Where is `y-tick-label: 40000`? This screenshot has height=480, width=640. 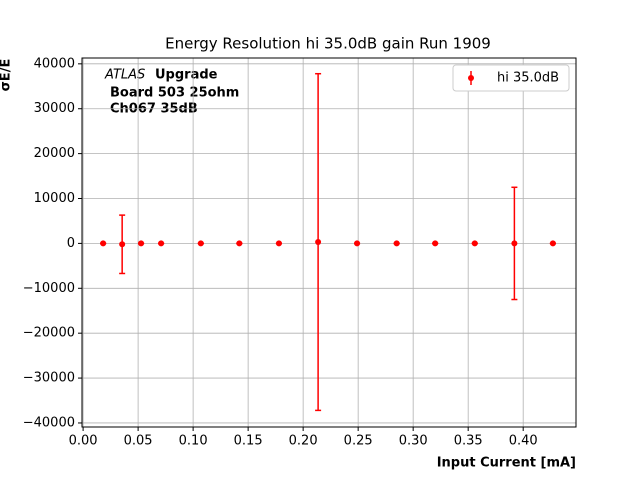 y-tick-label: 40000 is located at coordinates (54, 63).